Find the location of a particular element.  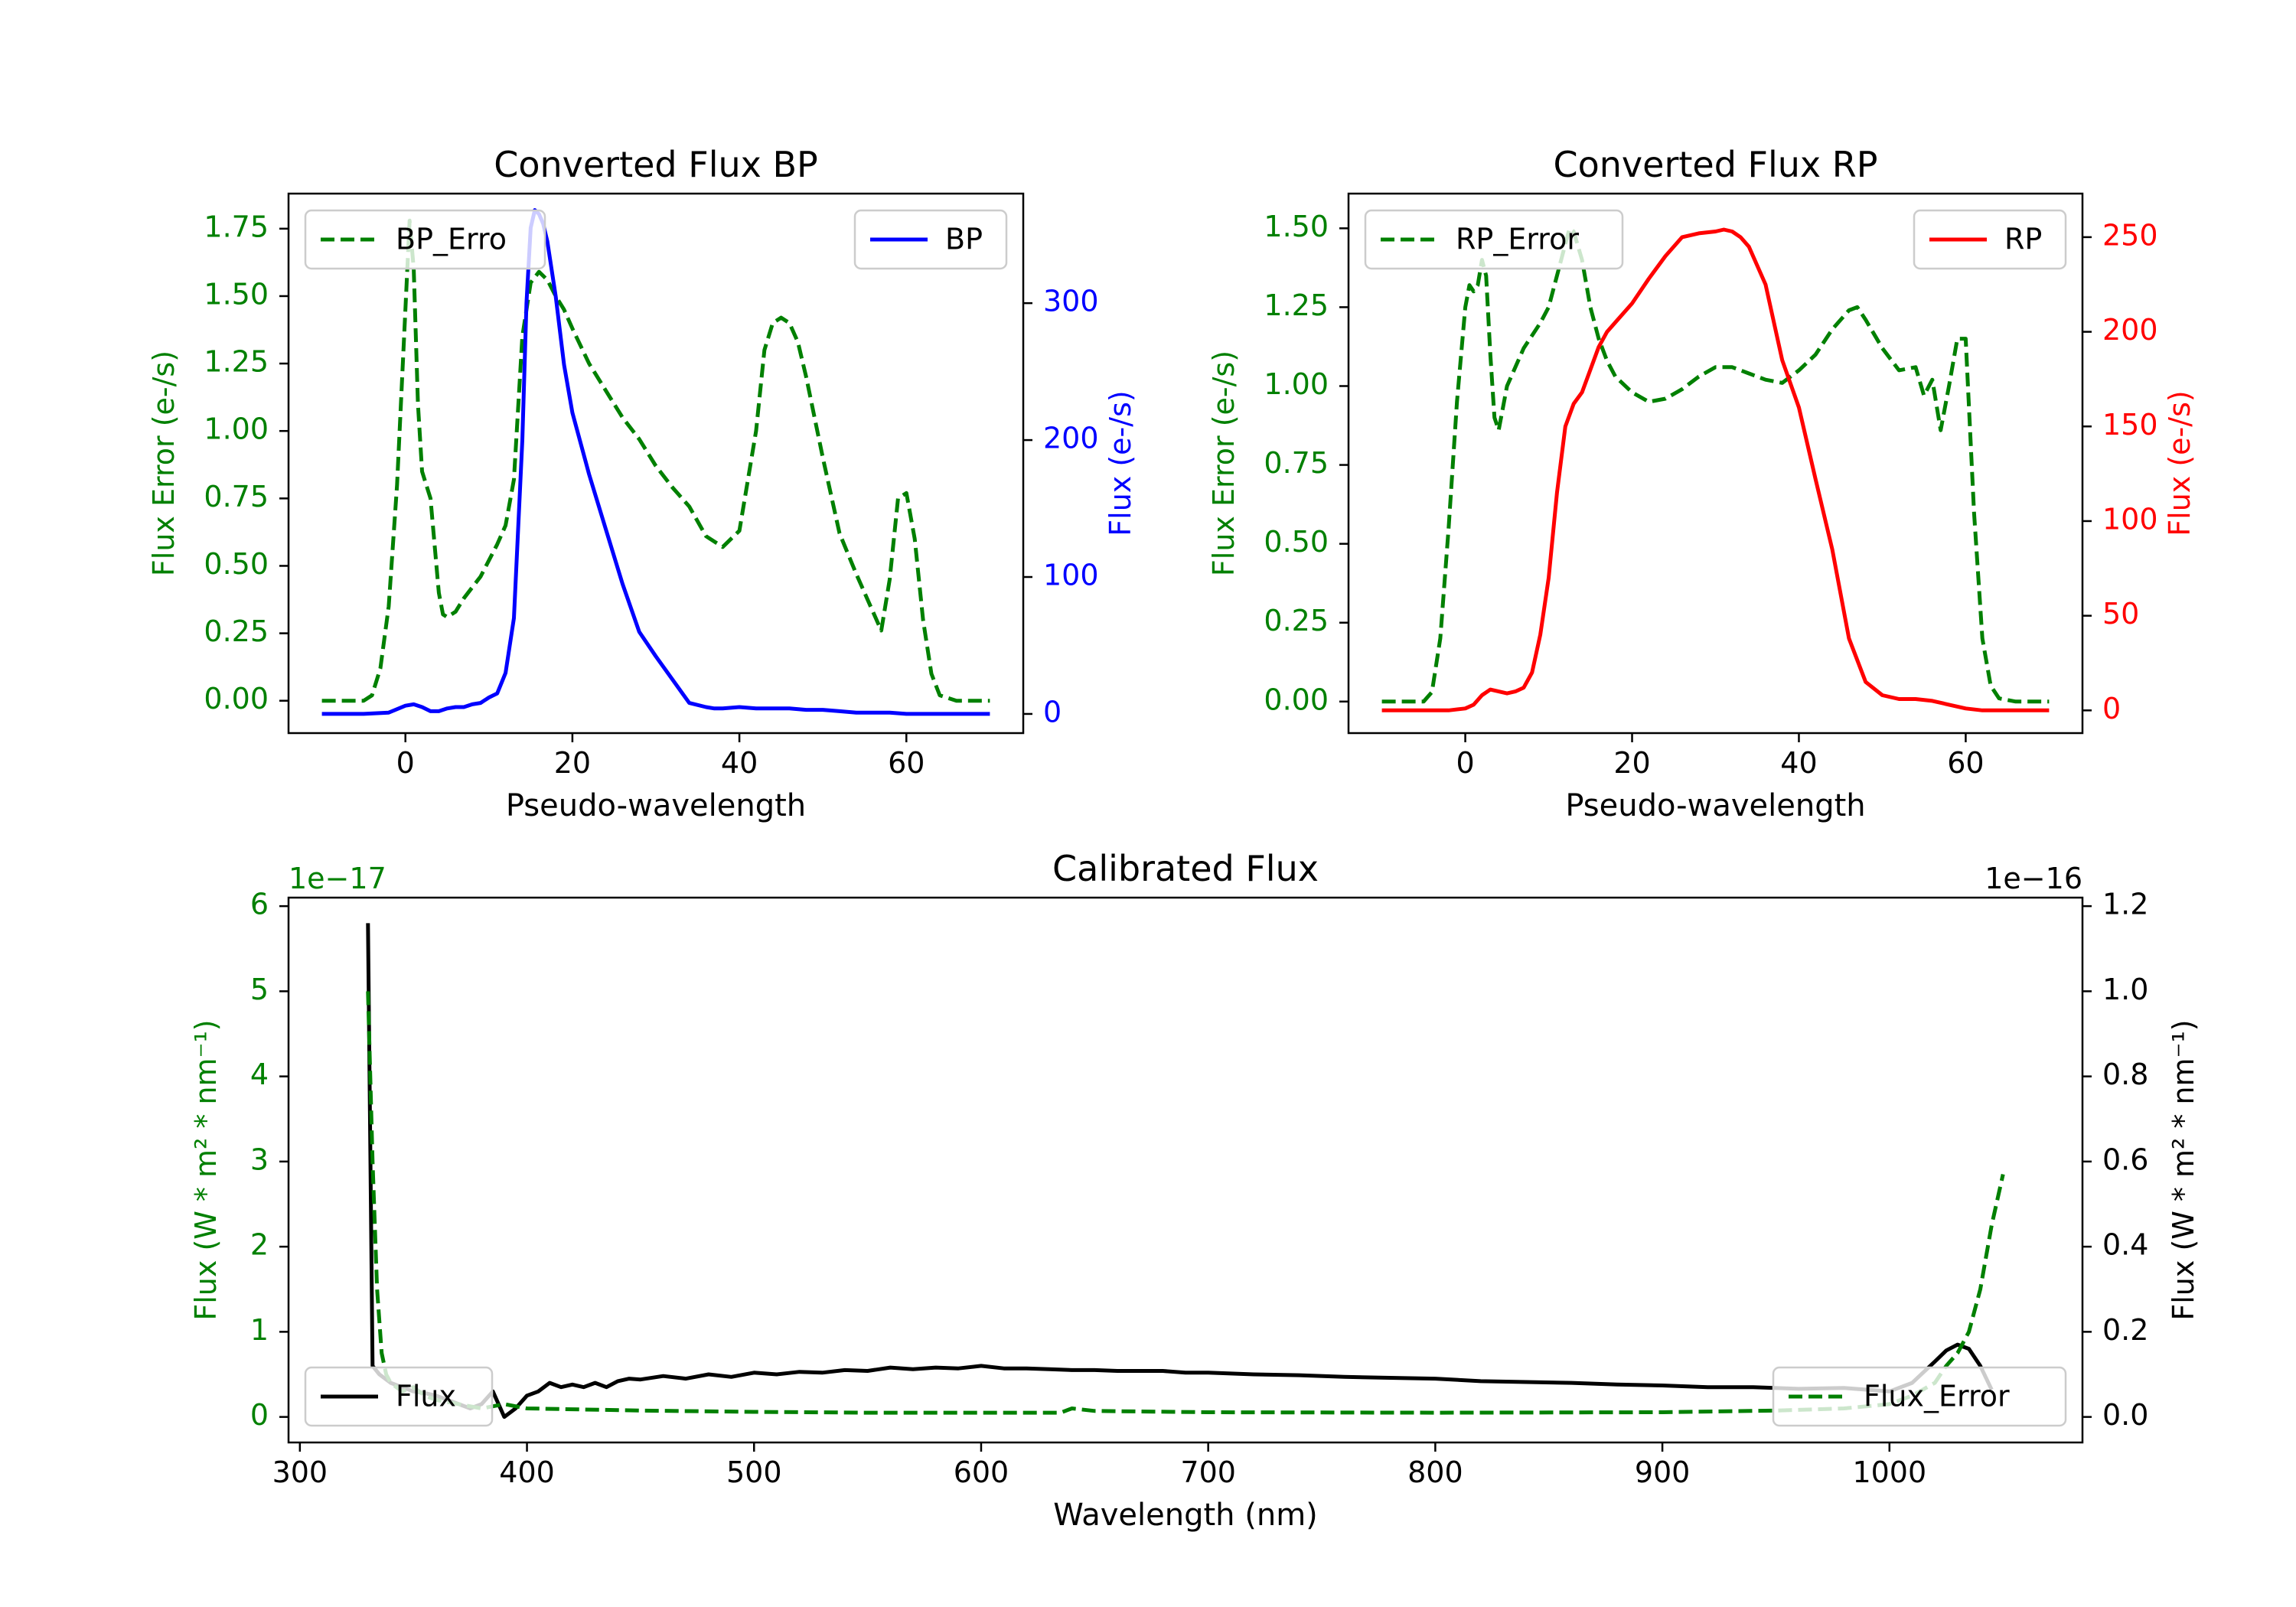

cal-offset-left: 1e−17 is located at coordinates (337, 878).